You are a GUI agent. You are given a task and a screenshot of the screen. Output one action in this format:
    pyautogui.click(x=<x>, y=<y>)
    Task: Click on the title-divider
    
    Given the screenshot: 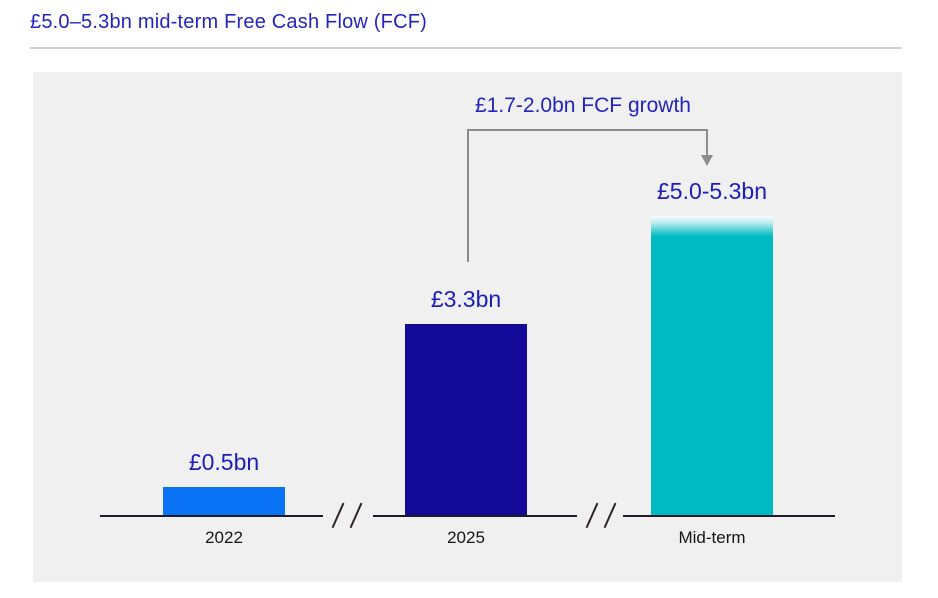 What is the action you would take?
    pyautogui.click(x=466, y=48)
    